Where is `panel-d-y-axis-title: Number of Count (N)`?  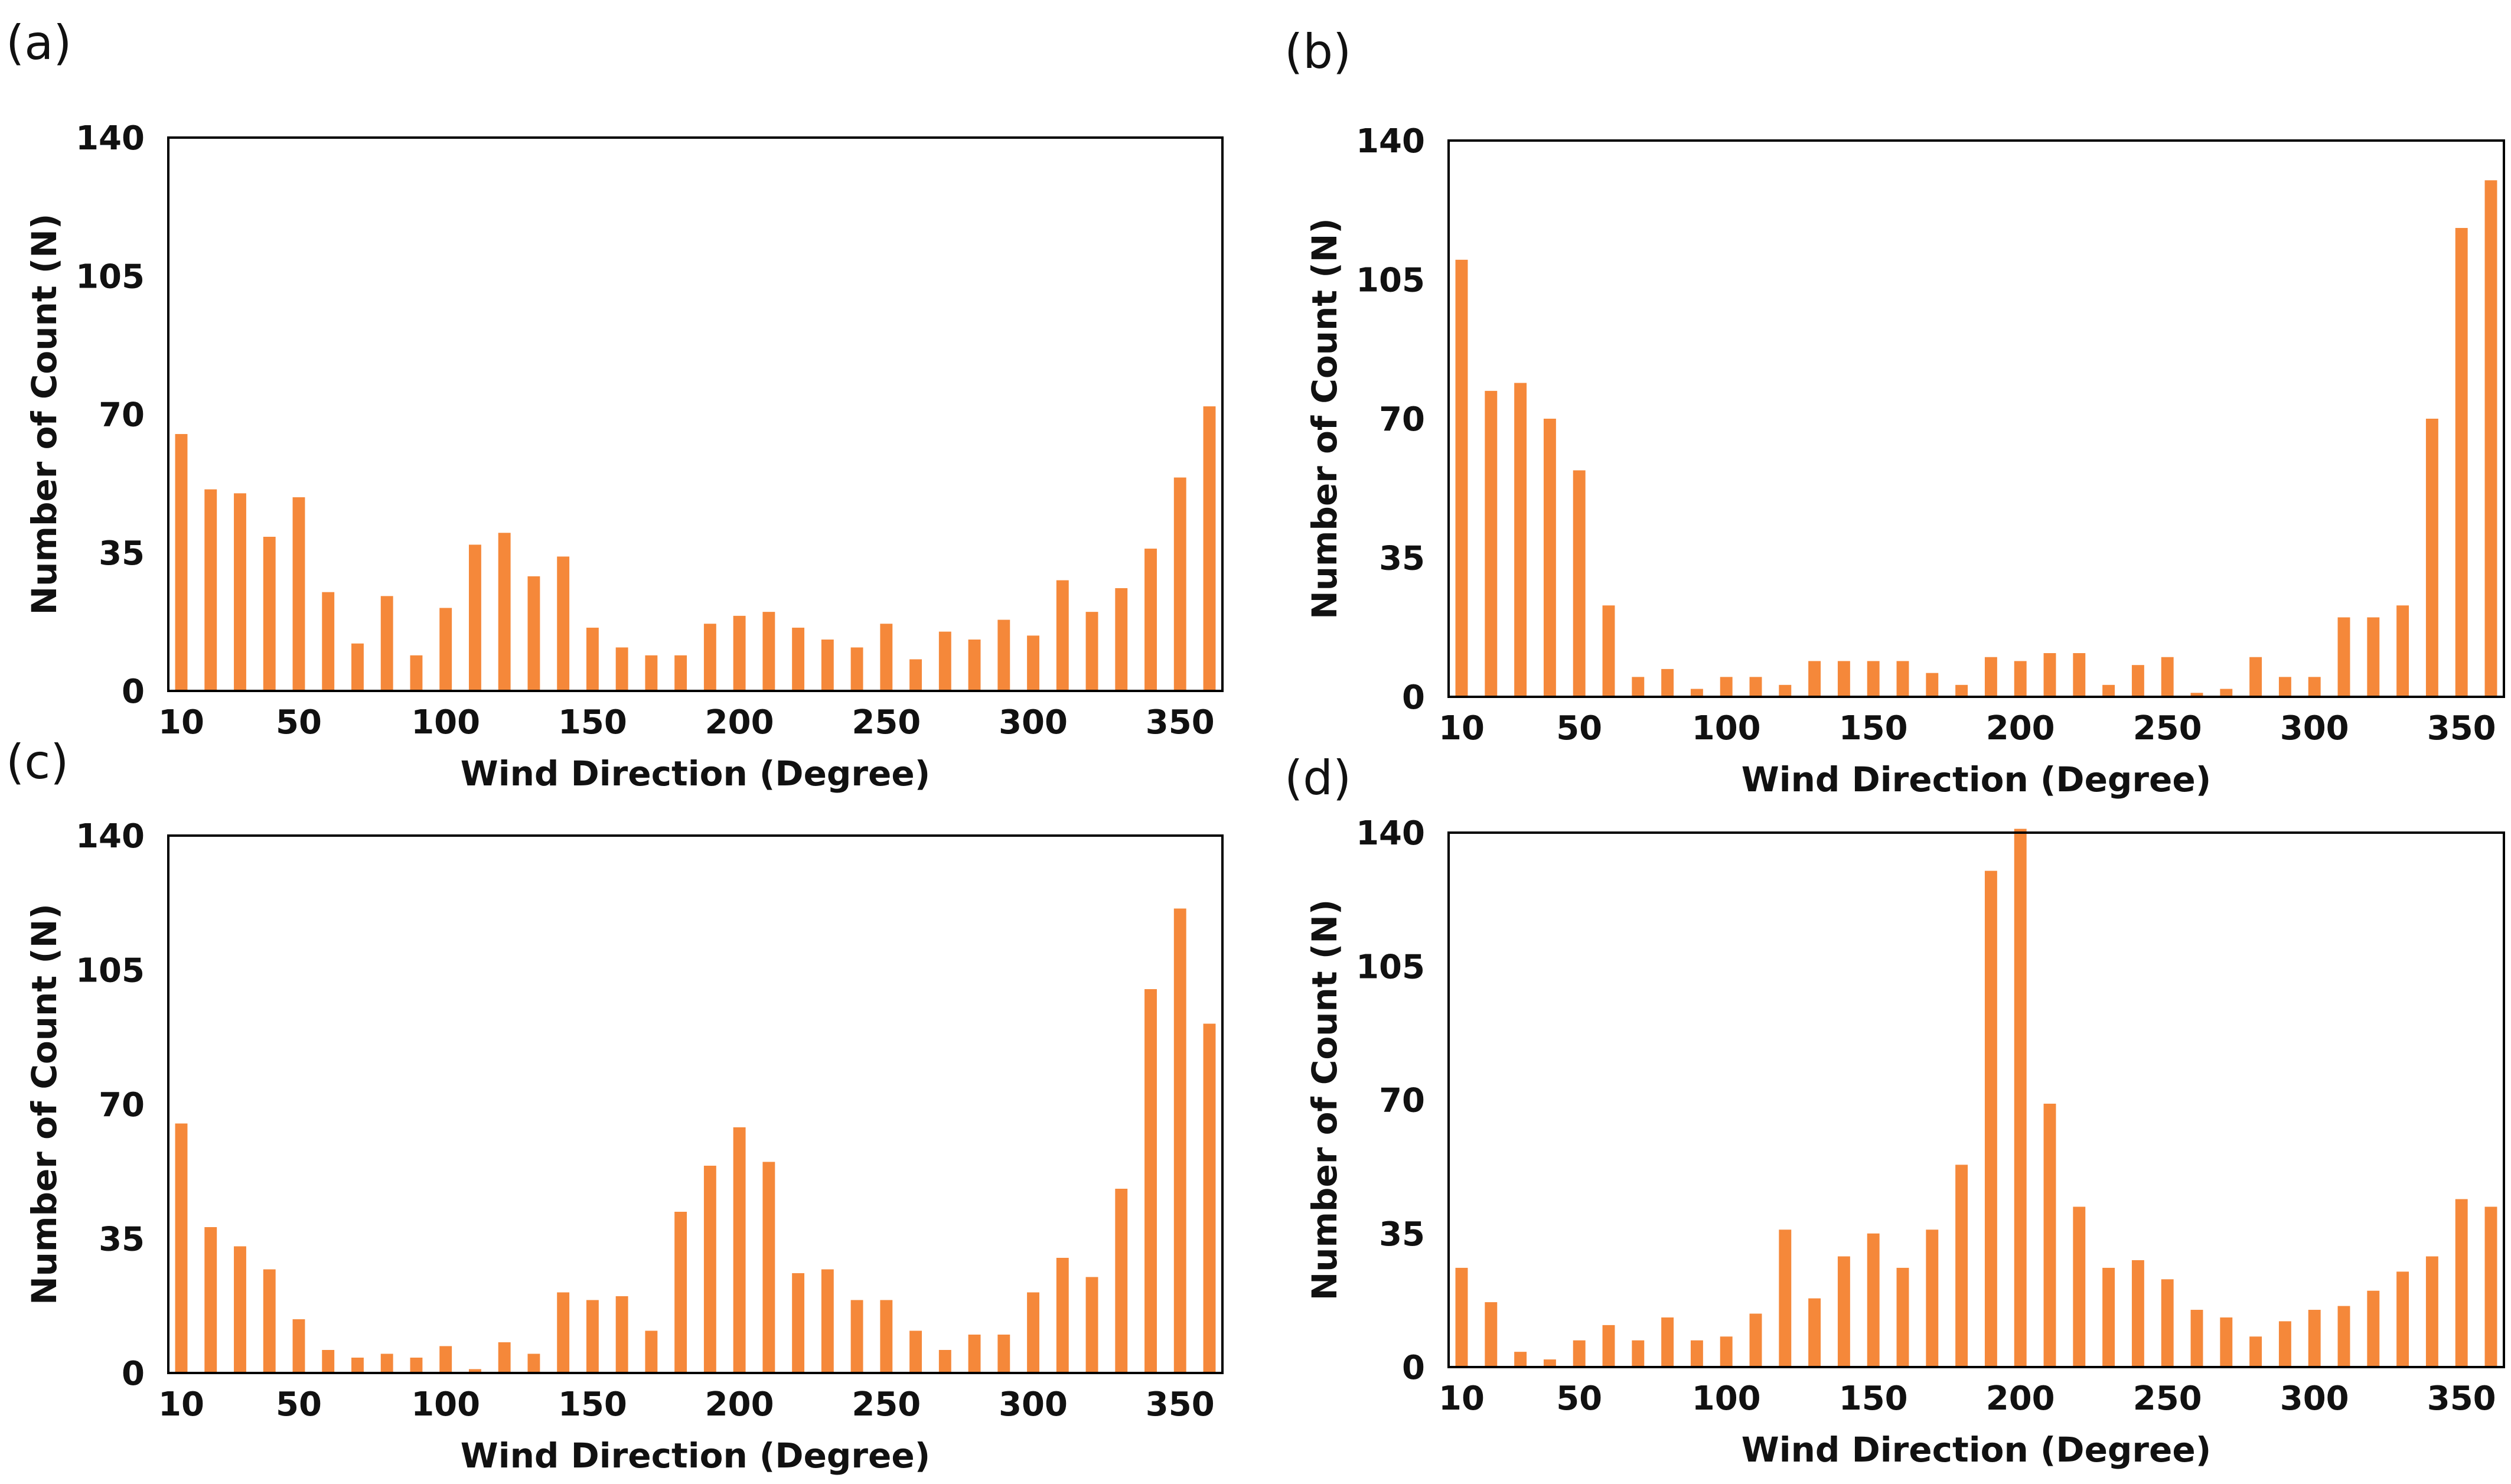 panel-d-y-axis-title: Number of Count (N) is located at coordinates (1325, 1100).